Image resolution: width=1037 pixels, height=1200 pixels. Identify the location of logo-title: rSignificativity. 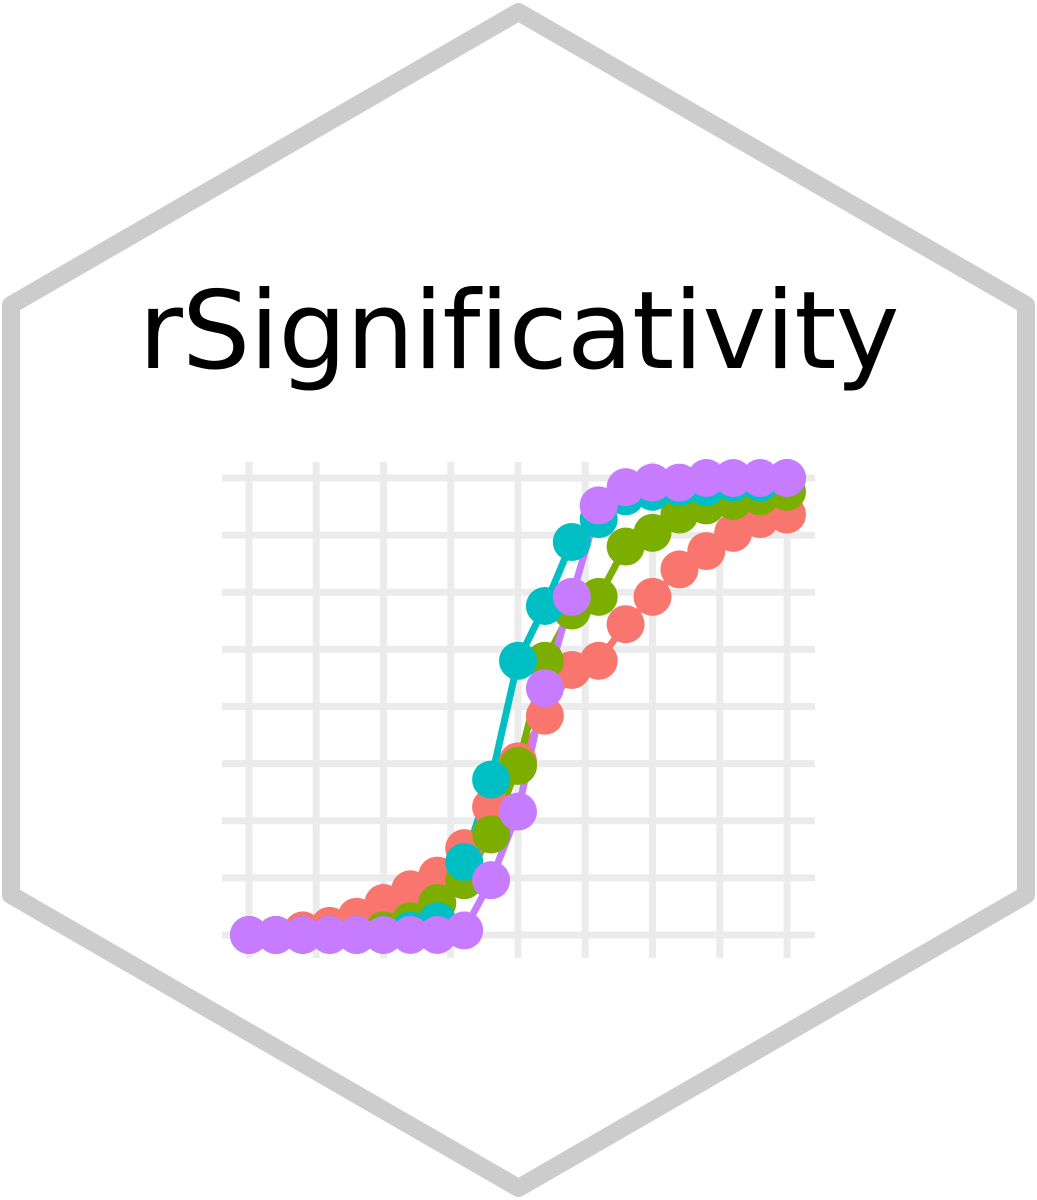
(518, 331).